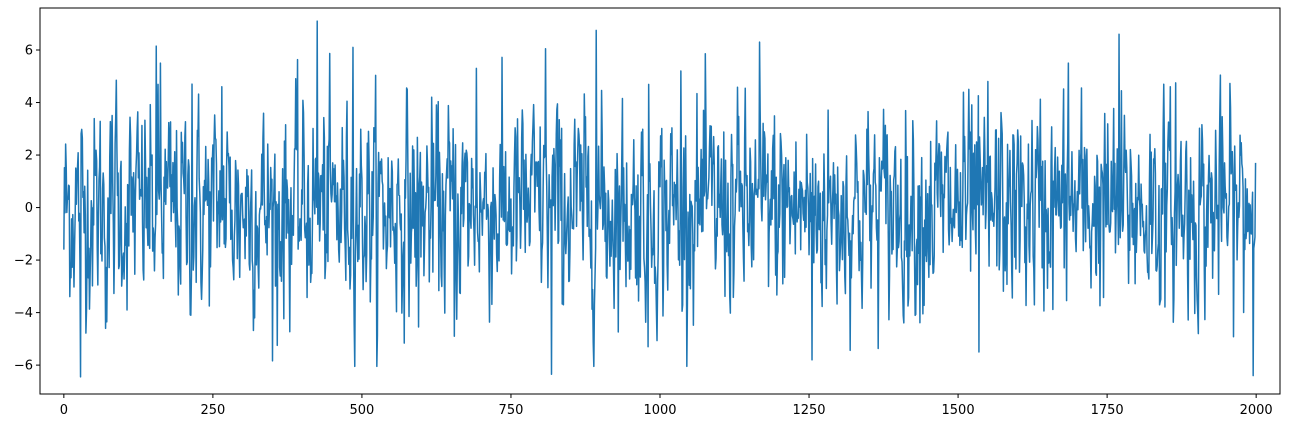 Image resolution: width=1290 pixels, height=428 pixels. I want to click on y-tick-label: 0, so click(29, 208).